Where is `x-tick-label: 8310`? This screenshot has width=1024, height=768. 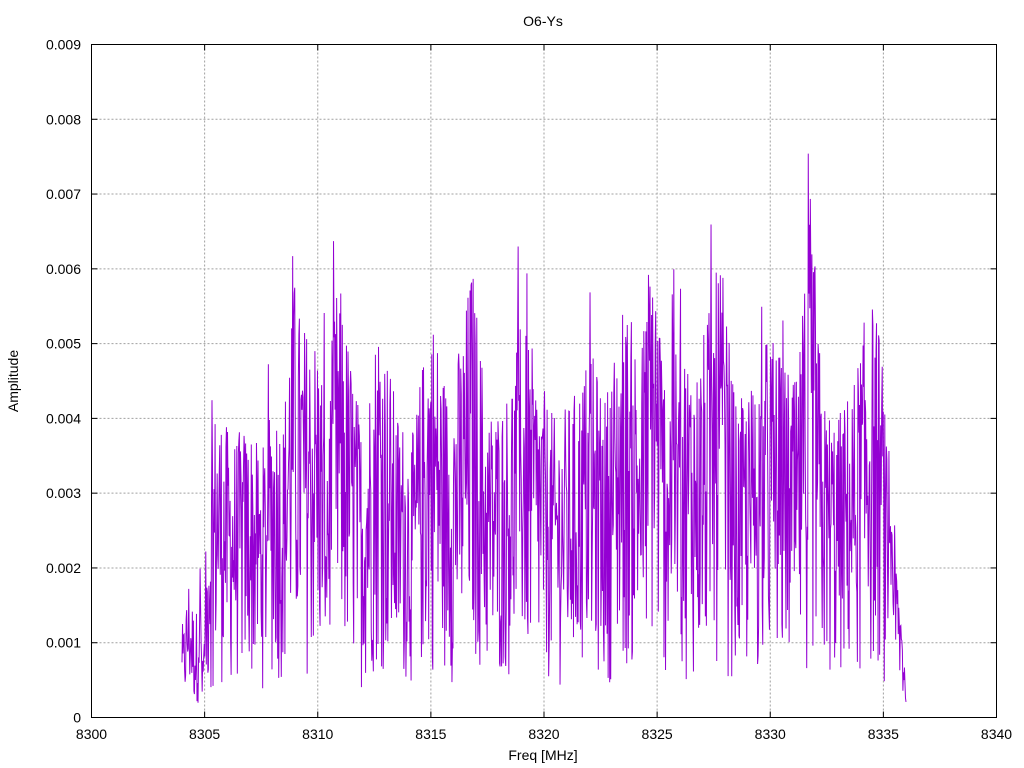
x-tick-label: 8310 is located at coordinates (317, 734).